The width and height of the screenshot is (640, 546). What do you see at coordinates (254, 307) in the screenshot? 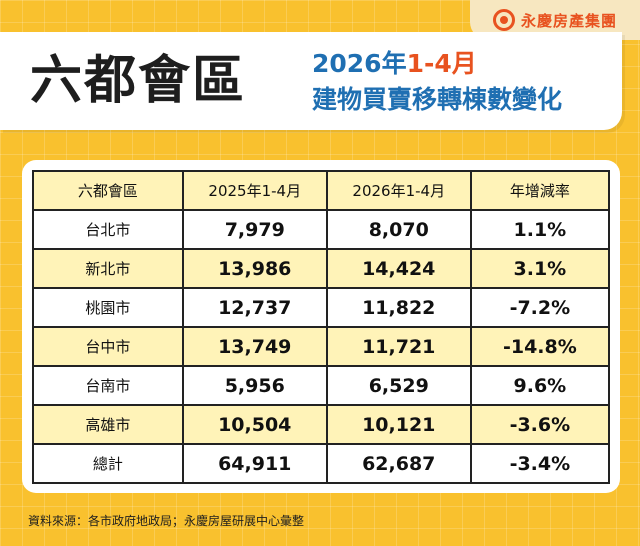
I see `value-2025-cell: 12,737` at bounding box center [254, 307].